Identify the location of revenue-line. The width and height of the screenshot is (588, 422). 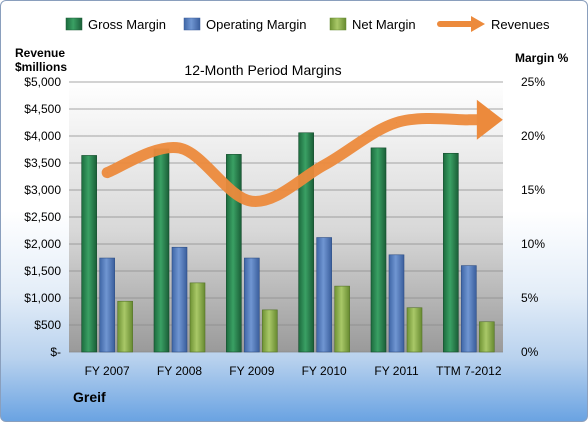
(293, 159).